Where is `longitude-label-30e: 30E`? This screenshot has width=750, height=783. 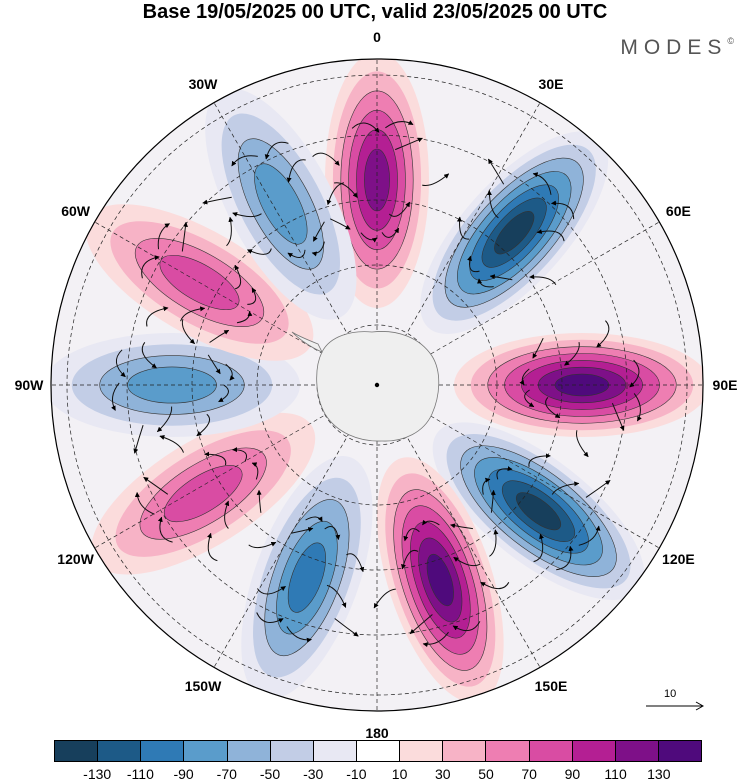 longitude-label-30e: 30E is located at coordinates (551, 83).